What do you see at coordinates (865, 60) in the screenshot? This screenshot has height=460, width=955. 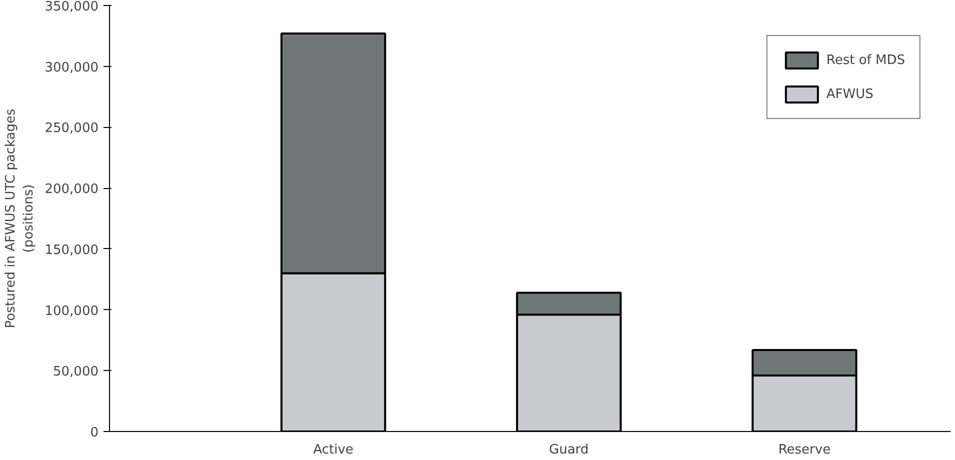 I see `legend-label: Rest of MDS` at bounding box center [865, 60].